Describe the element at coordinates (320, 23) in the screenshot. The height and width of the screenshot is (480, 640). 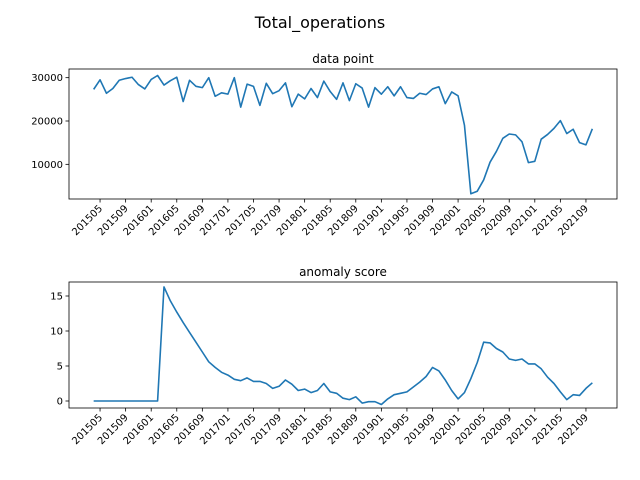
I see `figure-suptitle: Total_operations` at that location.